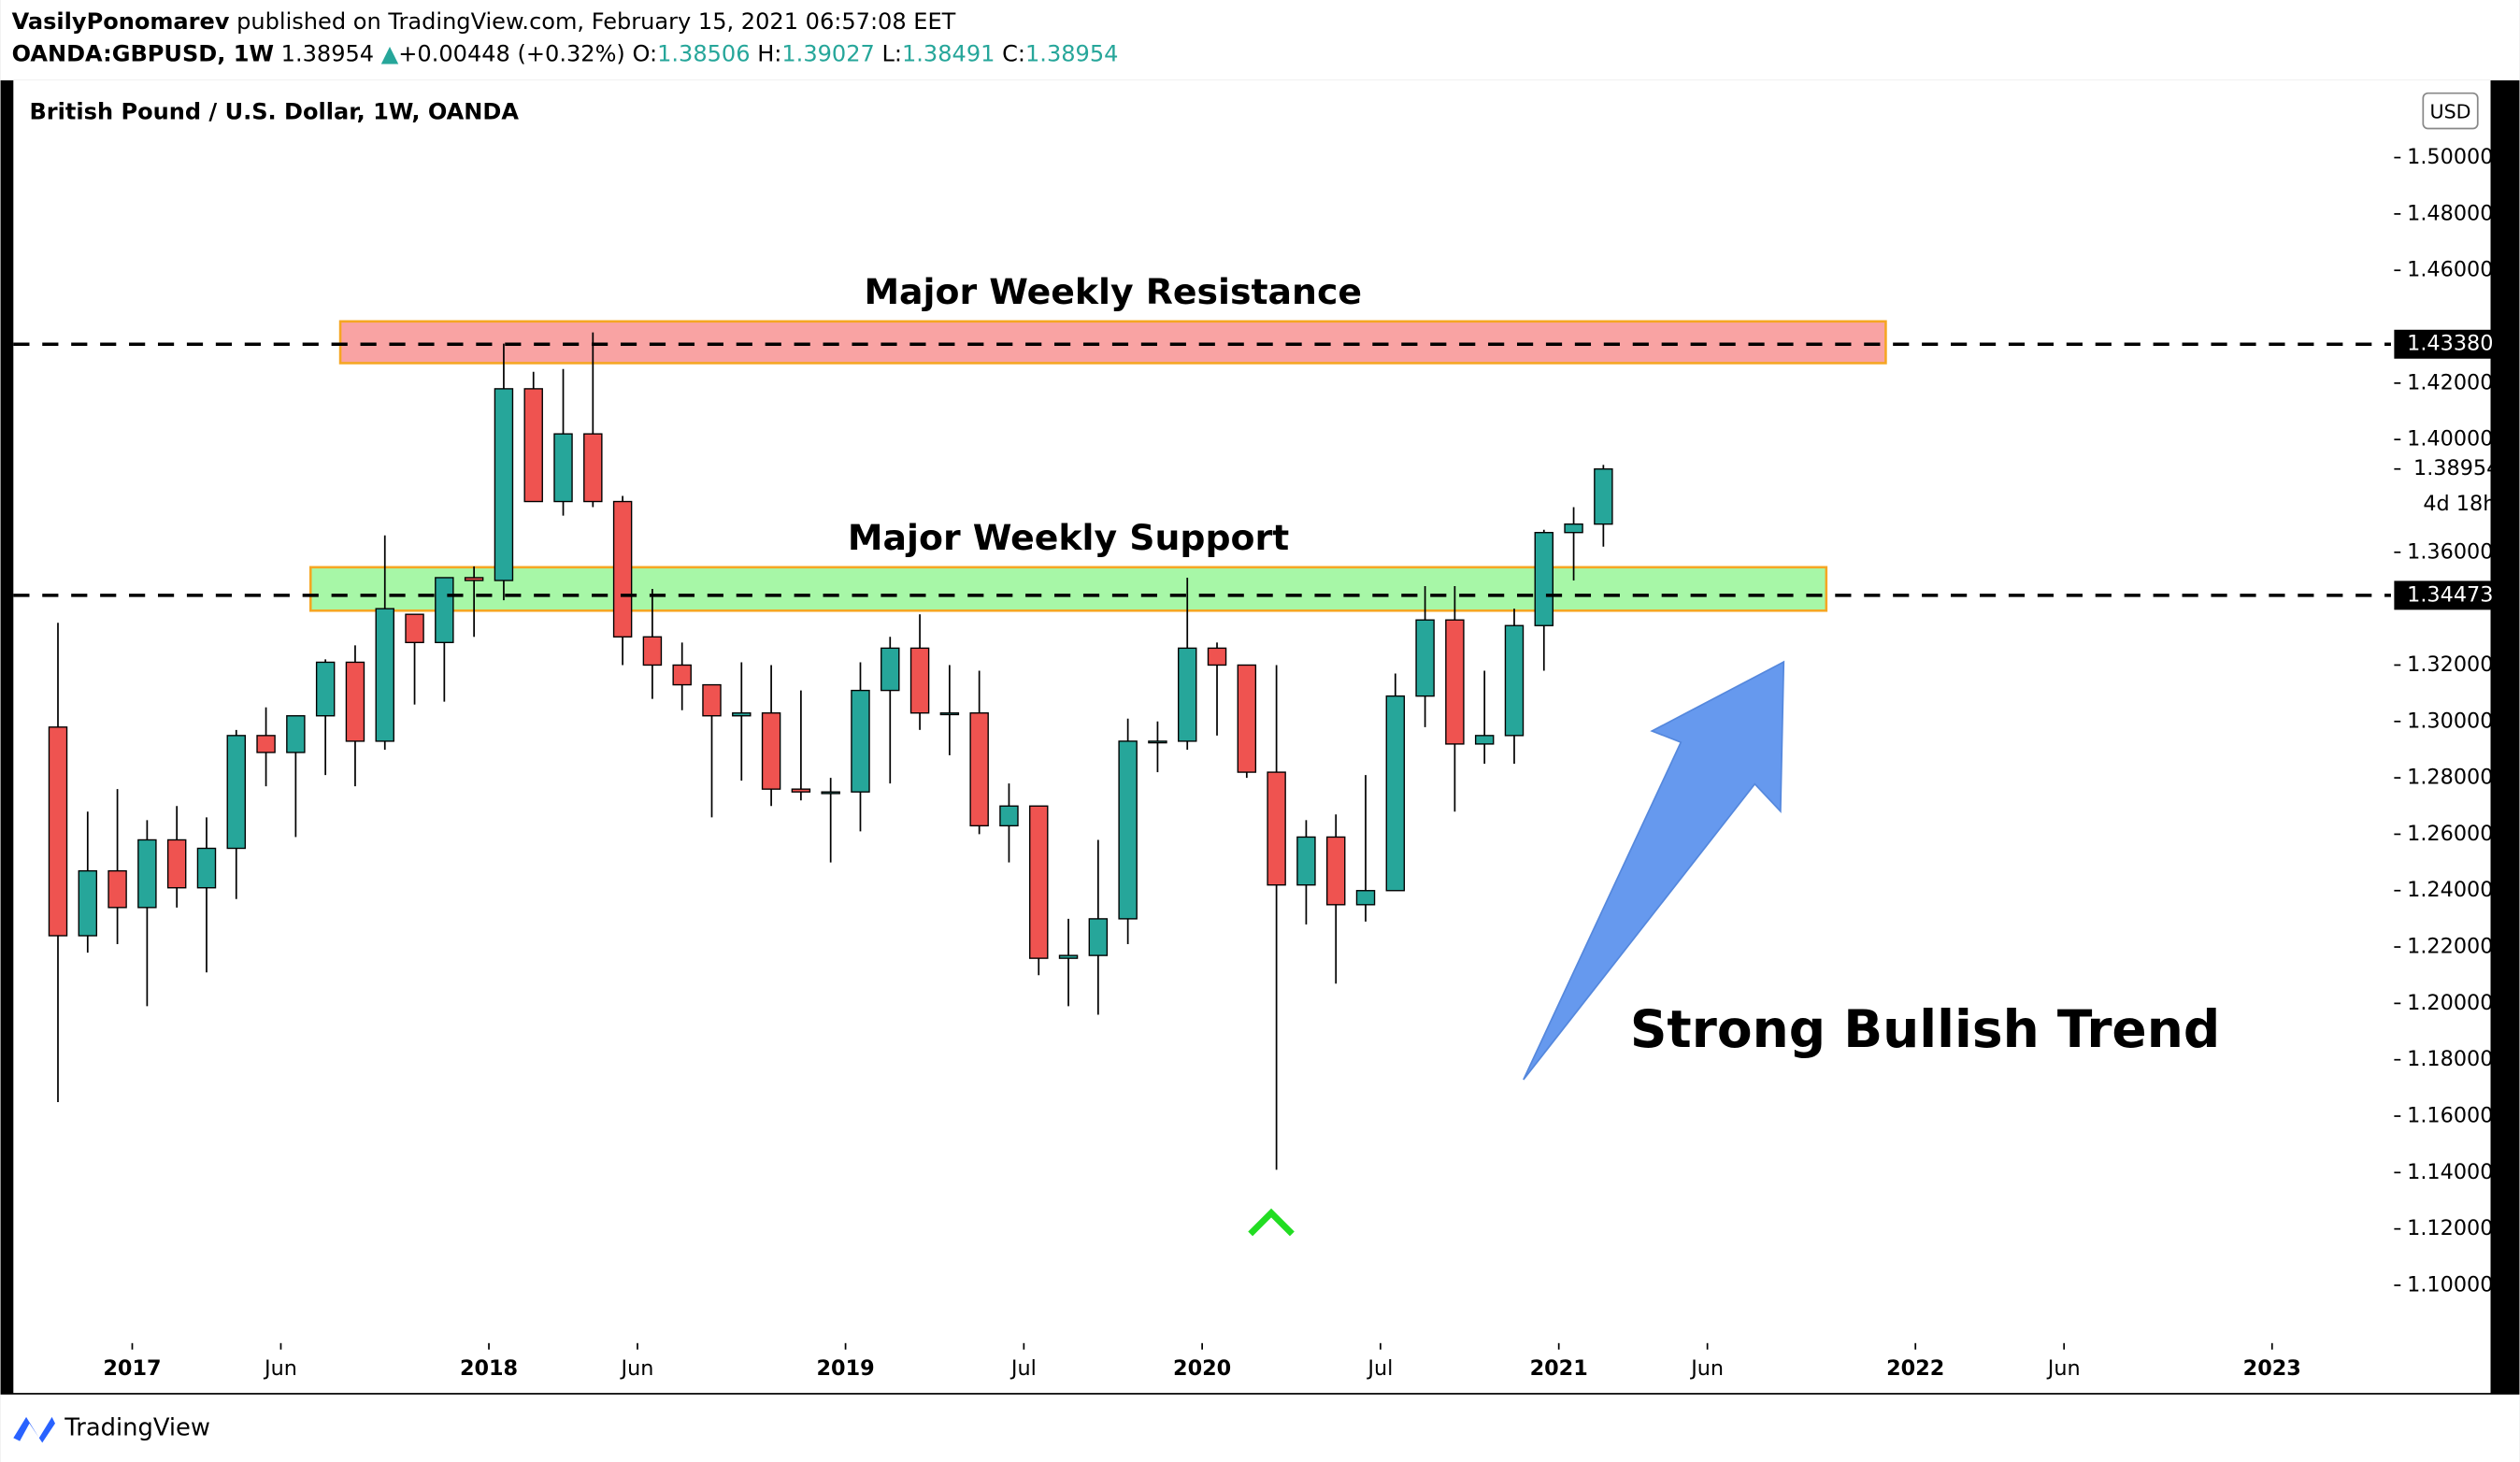 This screenshot has height=1462, width=2520. Describe the element at coordinates (1915, 1368) in the screenshot. I see `x-tick-label: 2022` at that location.